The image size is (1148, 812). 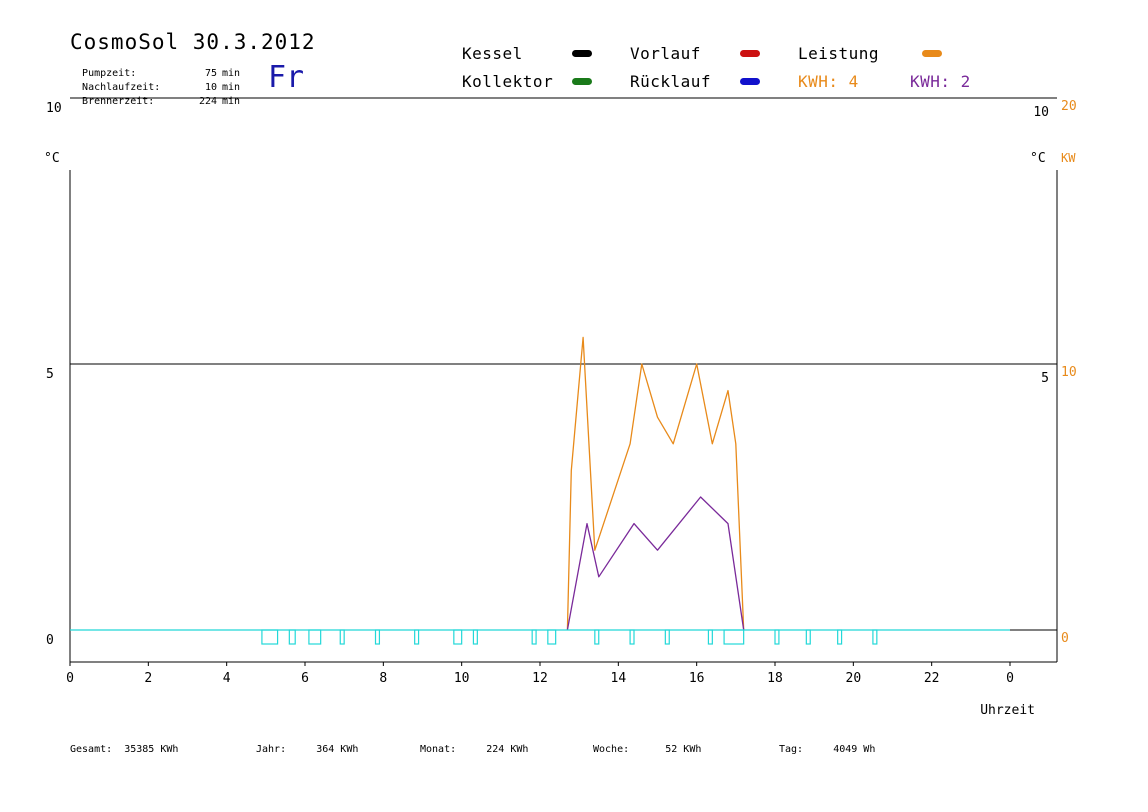 What do you see at coordinates (775, 678) in the screenshot?
I see `x-tick-label: 18` at bounding box center [775, 678].